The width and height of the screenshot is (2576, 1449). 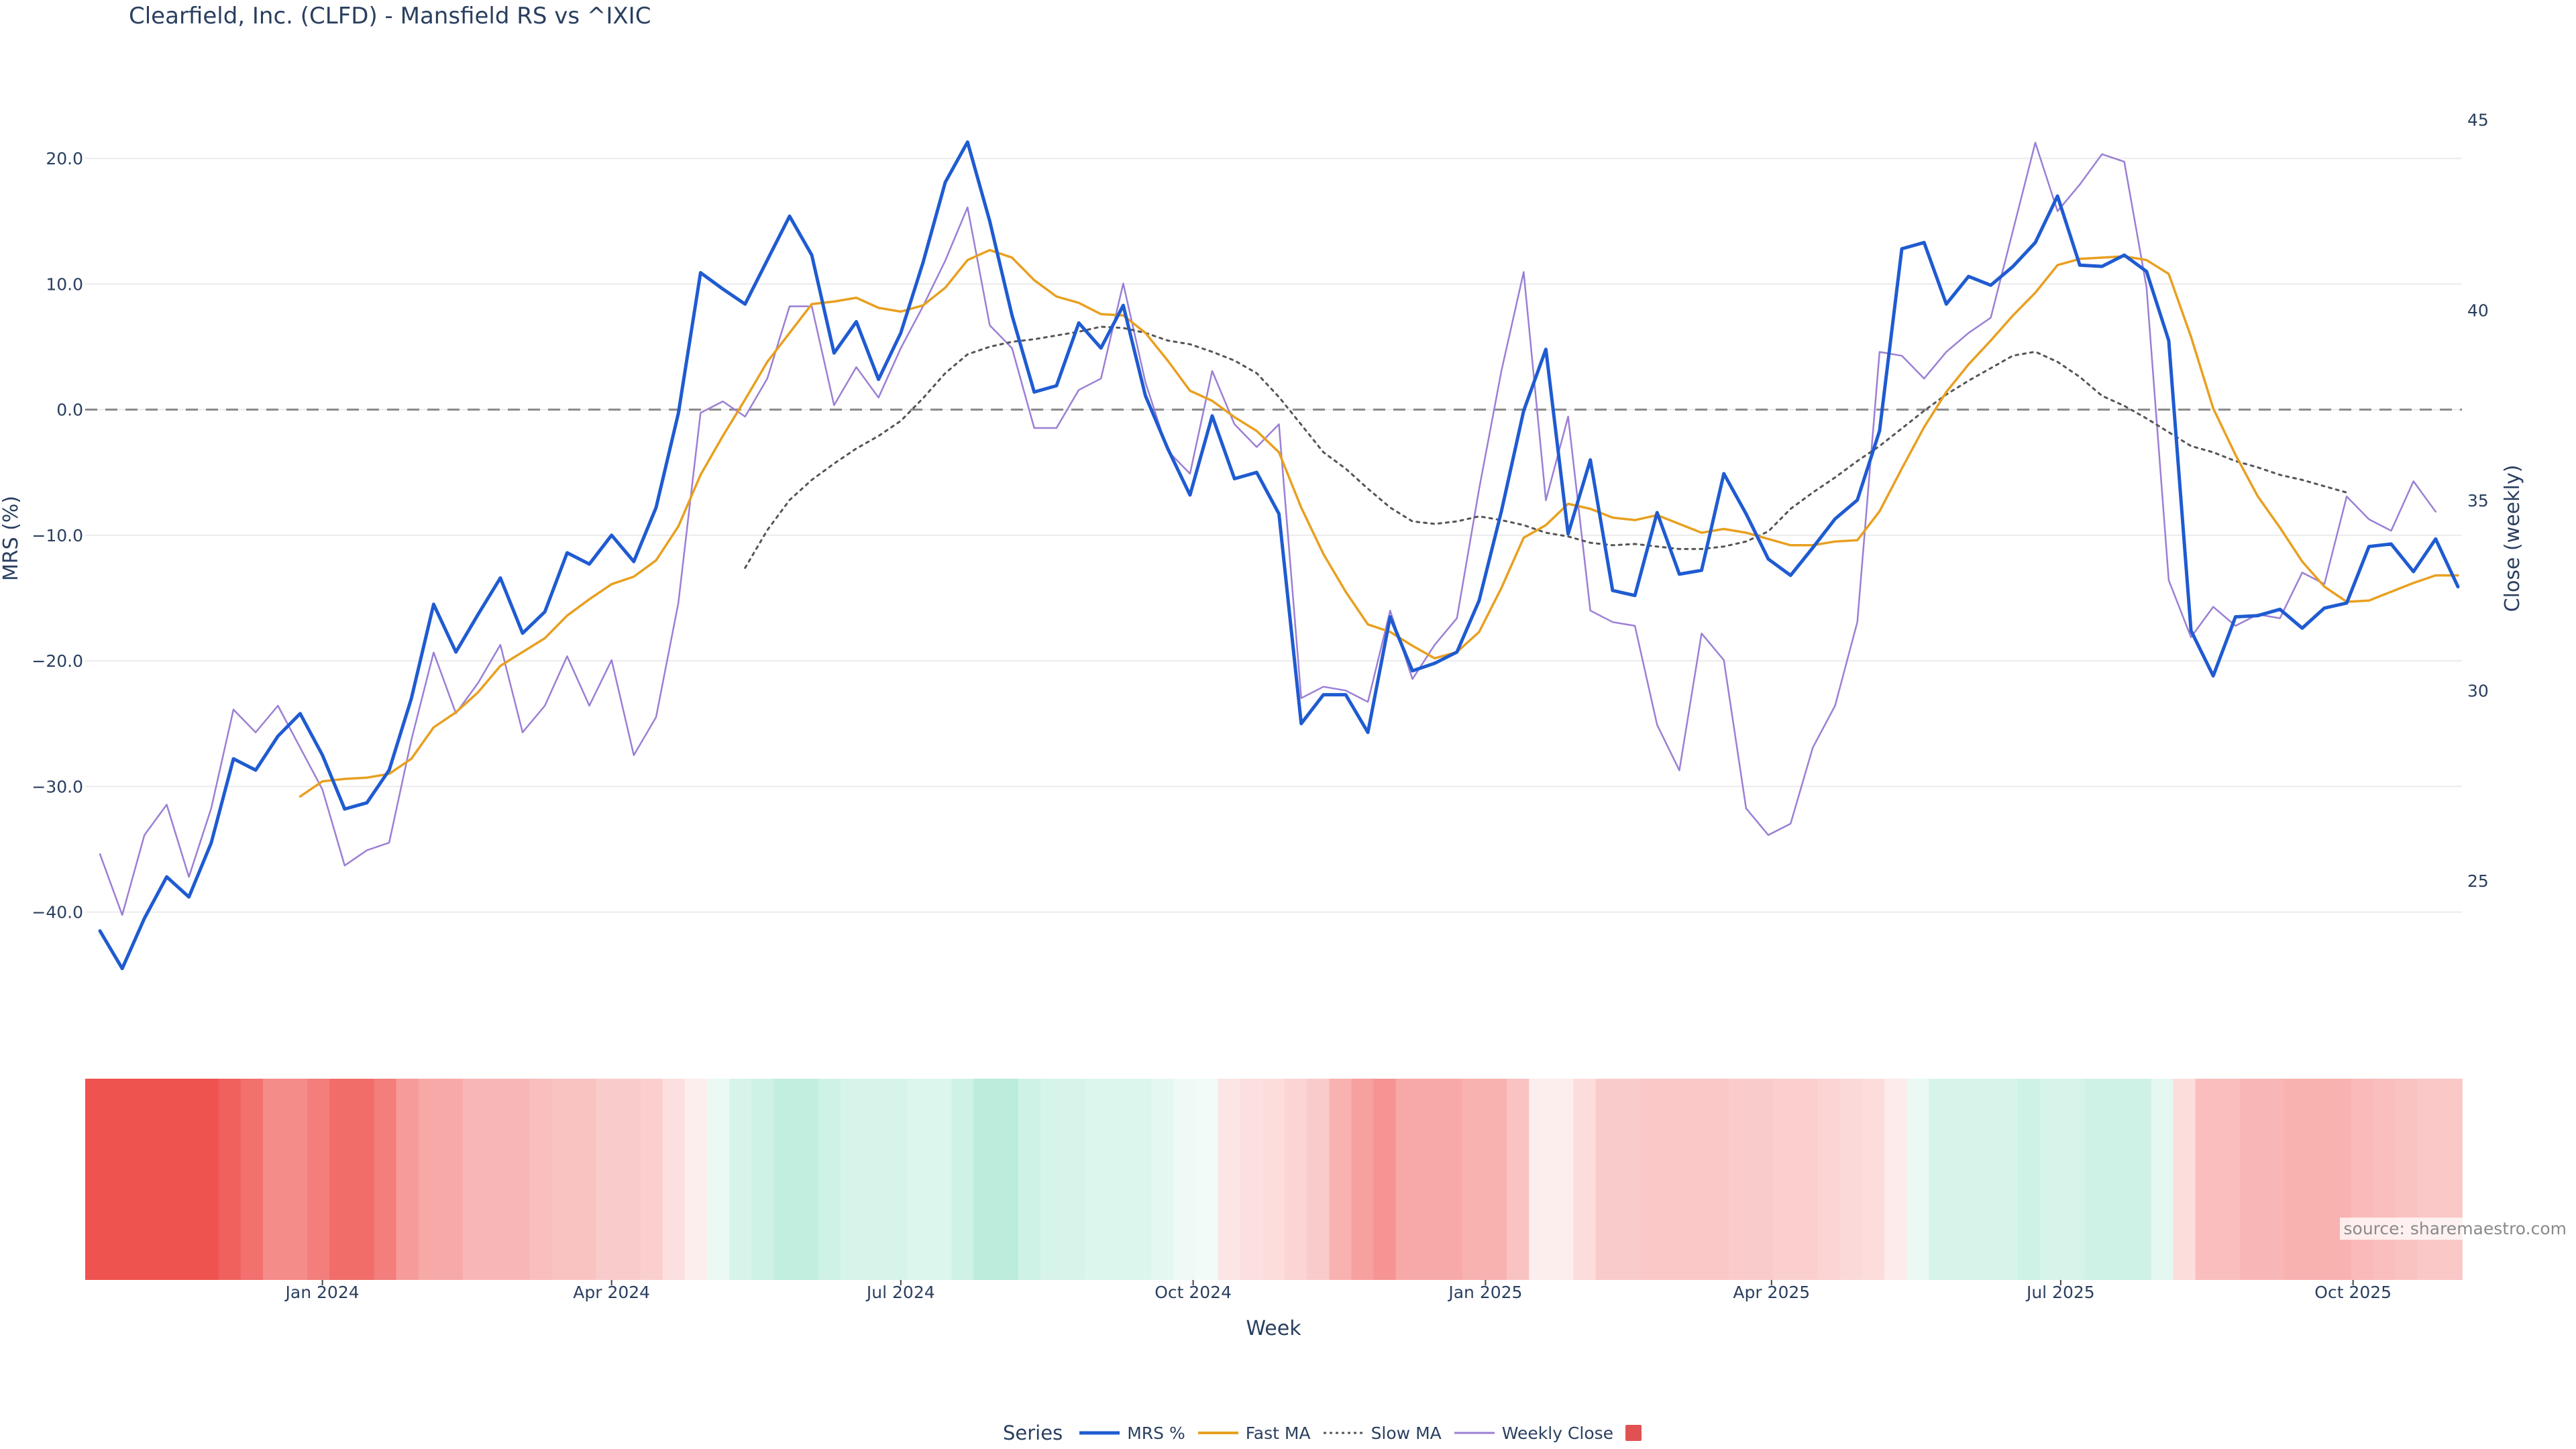 I want to click on y-tick-label: 20.0, so click(x=64, y=158).